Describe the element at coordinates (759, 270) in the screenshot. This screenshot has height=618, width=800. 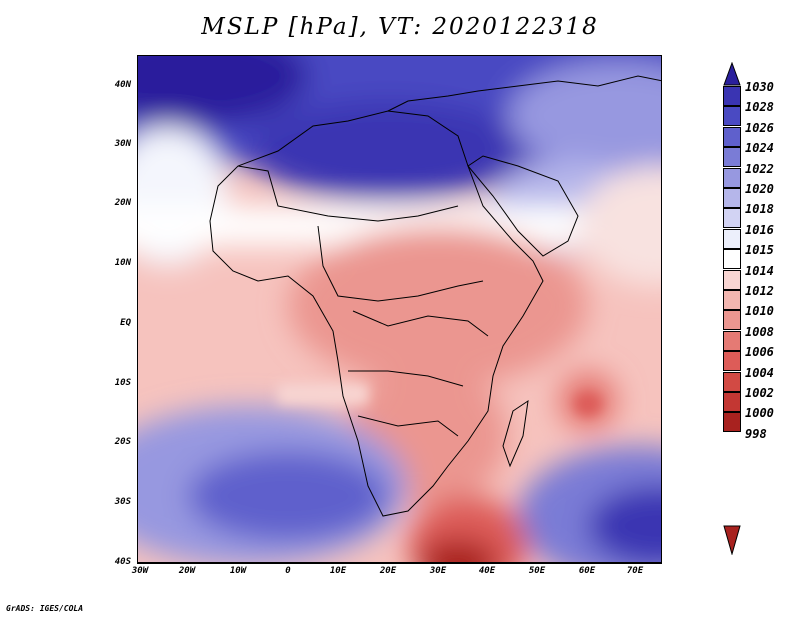
I see `colorbar-label: 1014` at that location.